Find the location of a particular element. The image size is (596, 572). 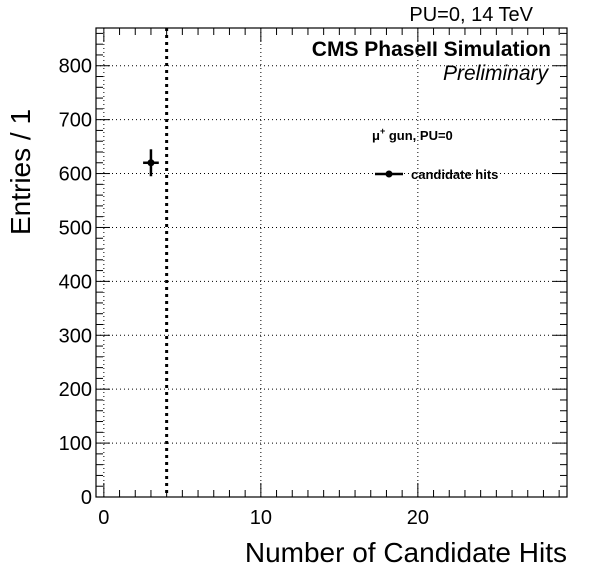

experiment-label: CMS PhaseII Simulation is located at coordinates (431, 49).